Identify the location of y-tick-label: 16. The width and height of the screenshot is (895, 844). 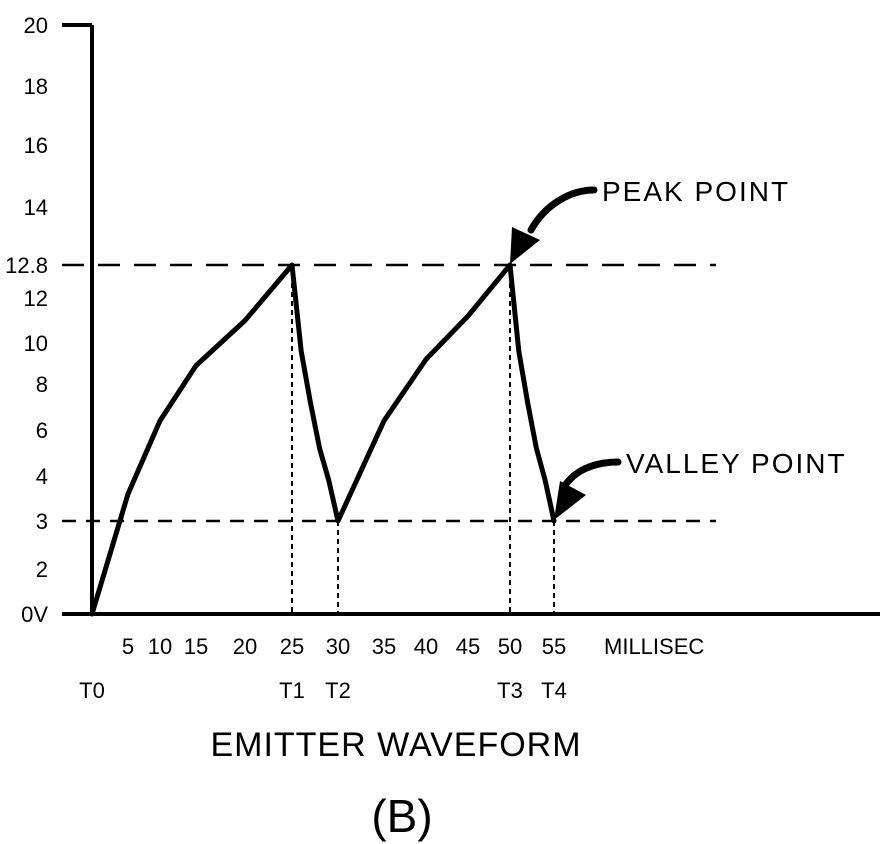
(36, 145).